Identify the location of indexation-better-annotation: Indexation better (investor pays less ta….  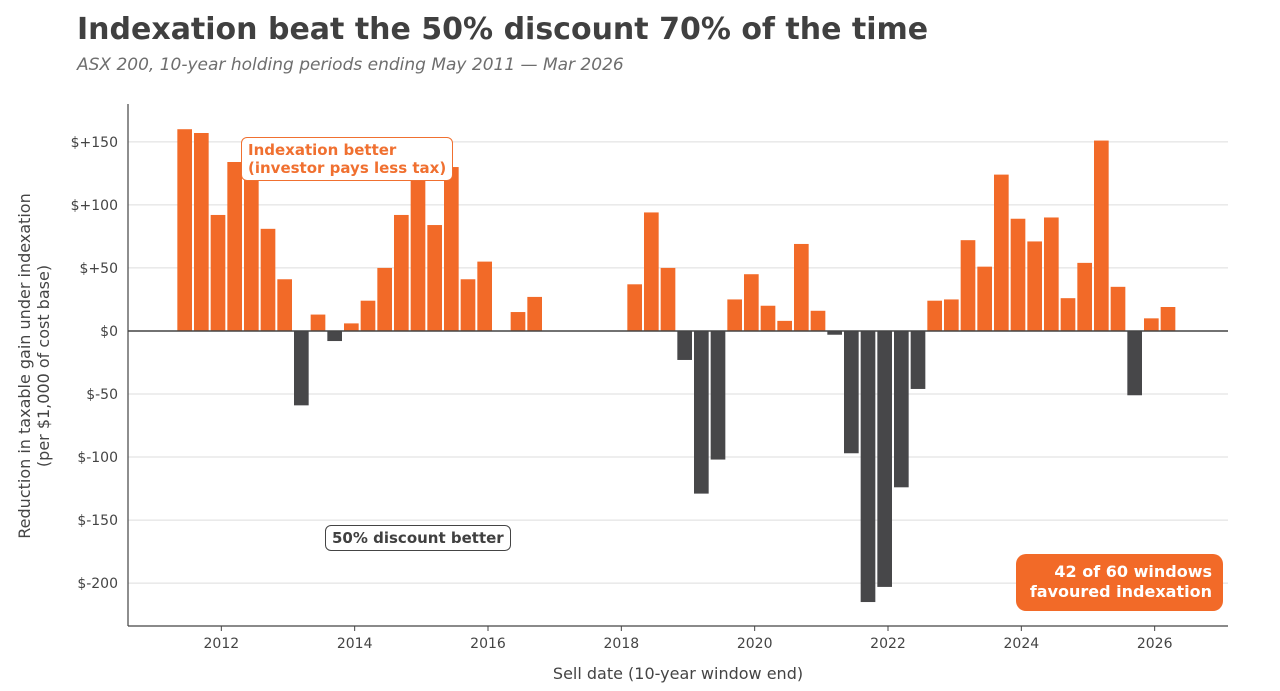
(347, 159).